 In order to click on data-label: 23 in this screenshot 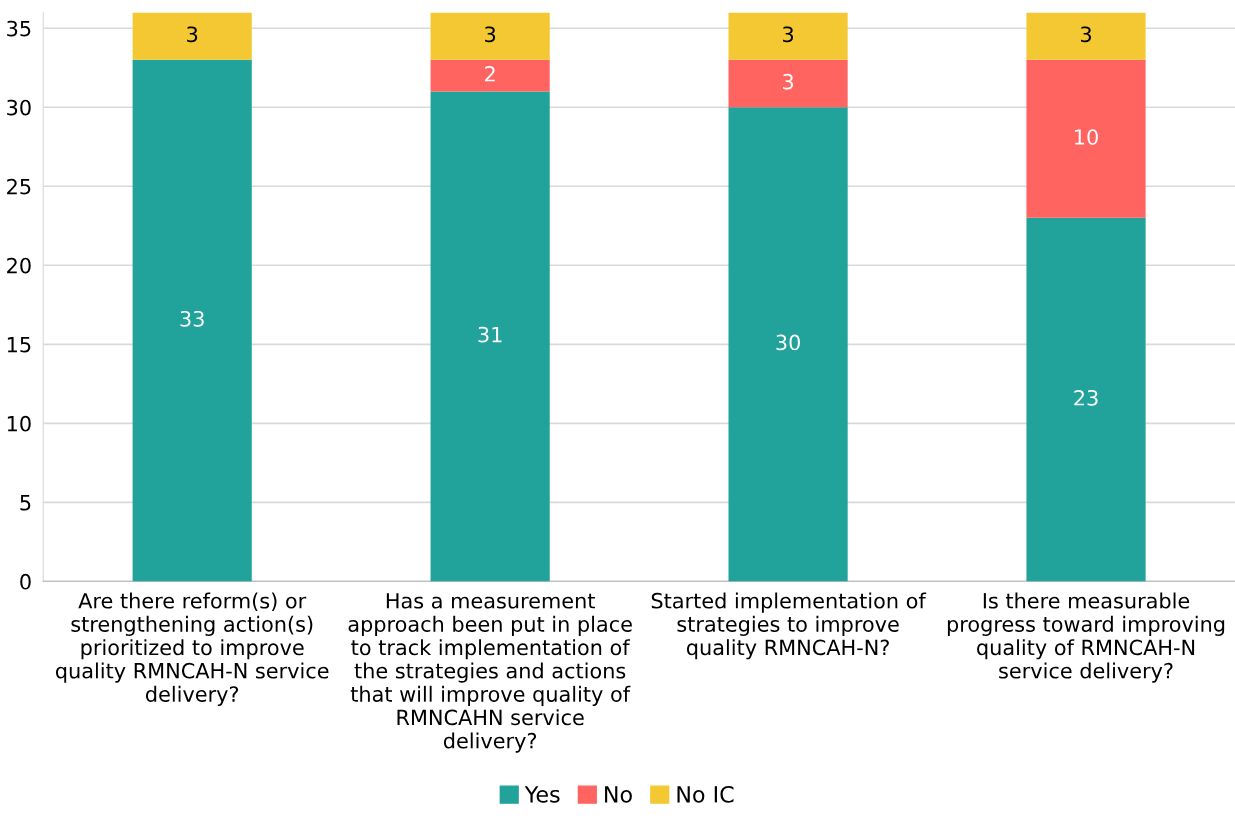, I will do `click(1086, 397)`.